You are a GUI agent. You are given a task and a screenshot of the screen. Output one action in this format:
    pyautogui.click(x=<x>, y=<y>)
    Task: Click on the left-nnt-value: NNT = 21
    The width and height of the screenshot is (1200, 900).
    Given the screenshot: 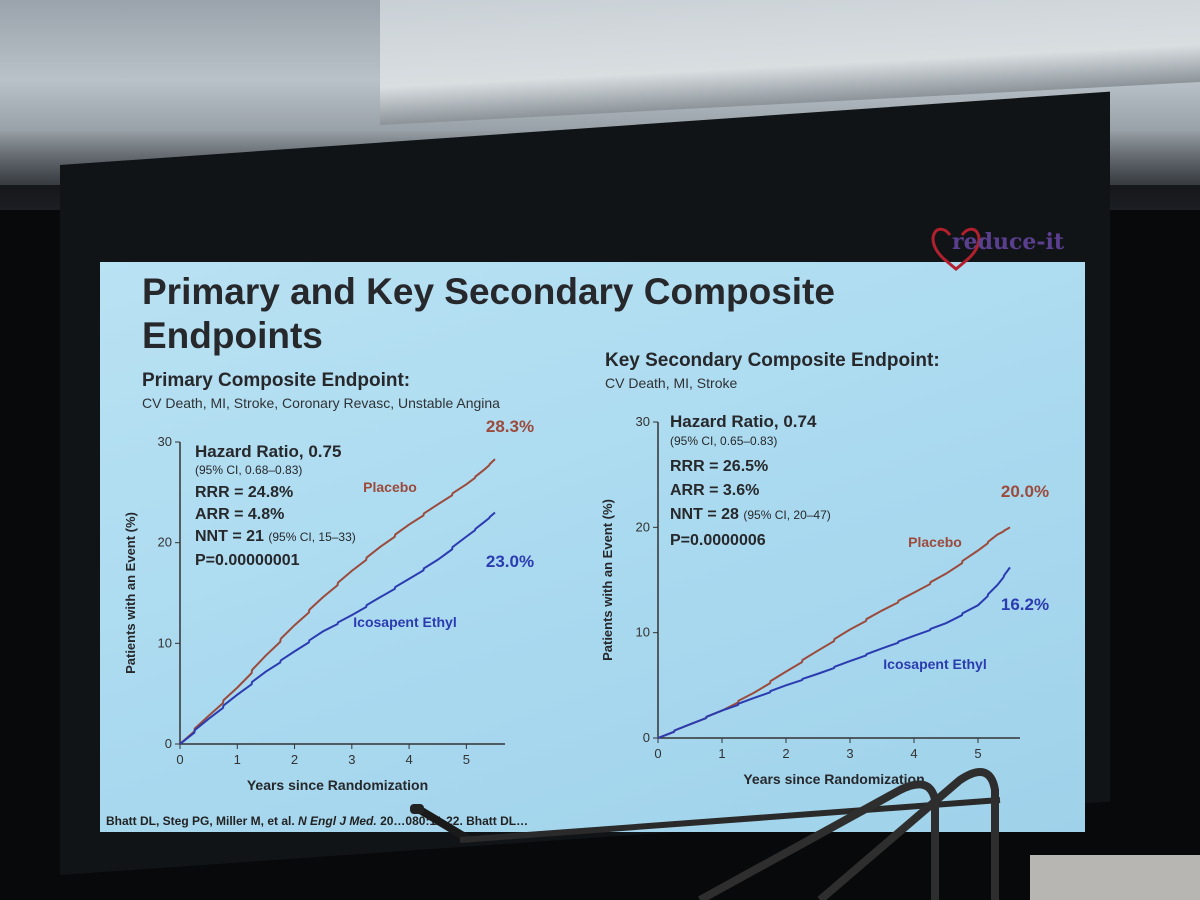 What is the action you would take?
    pyautogui.click(x=229, y=536)
    